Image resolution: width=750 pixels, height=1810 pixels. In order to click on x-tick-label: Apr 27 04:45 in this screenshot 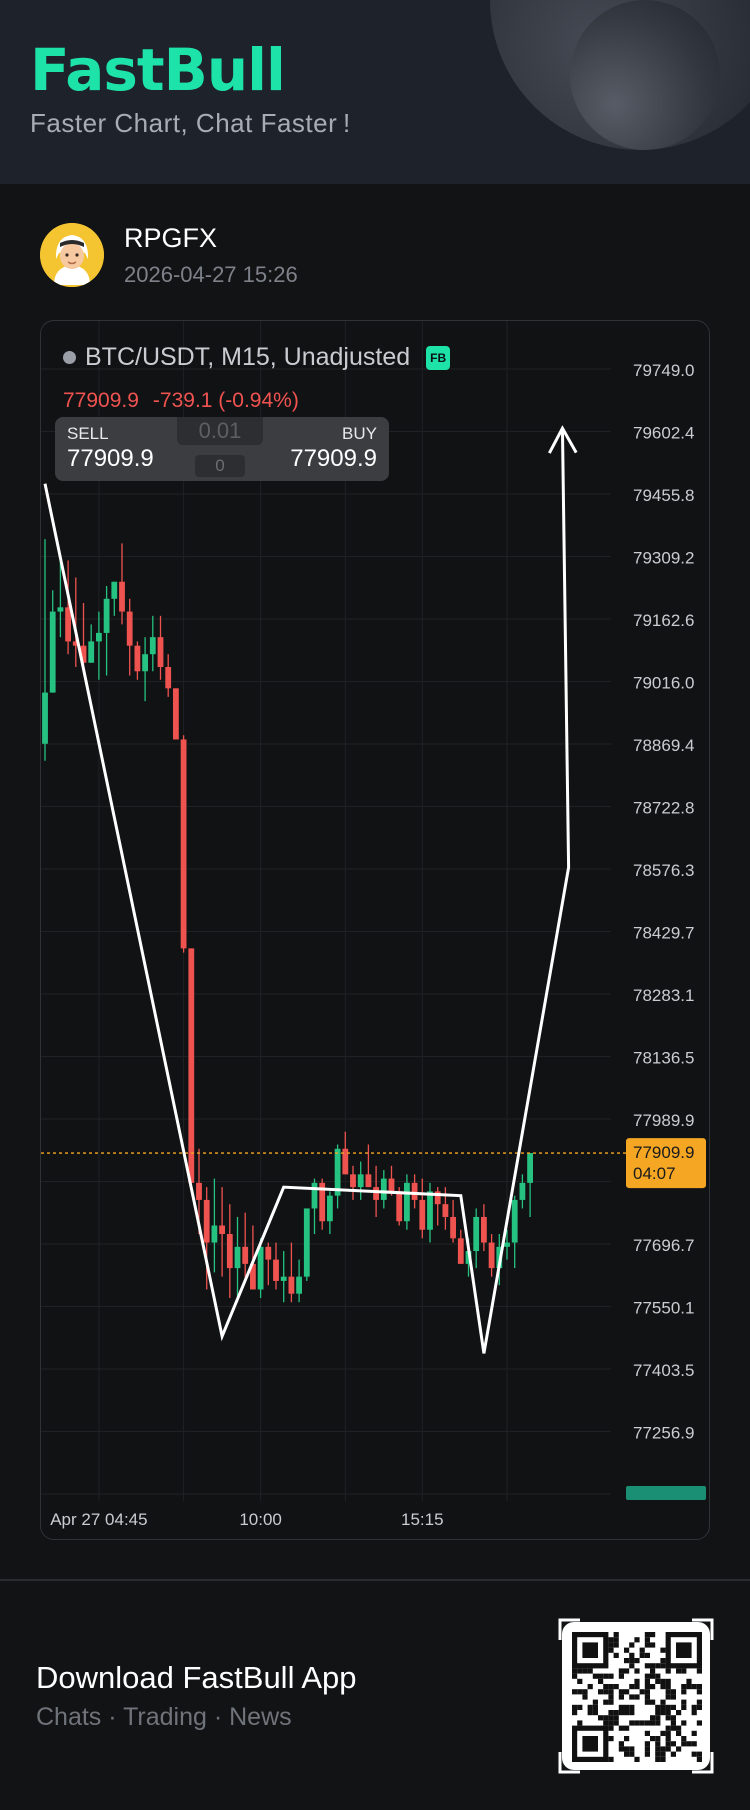, I will do `click(98, 1519)`.